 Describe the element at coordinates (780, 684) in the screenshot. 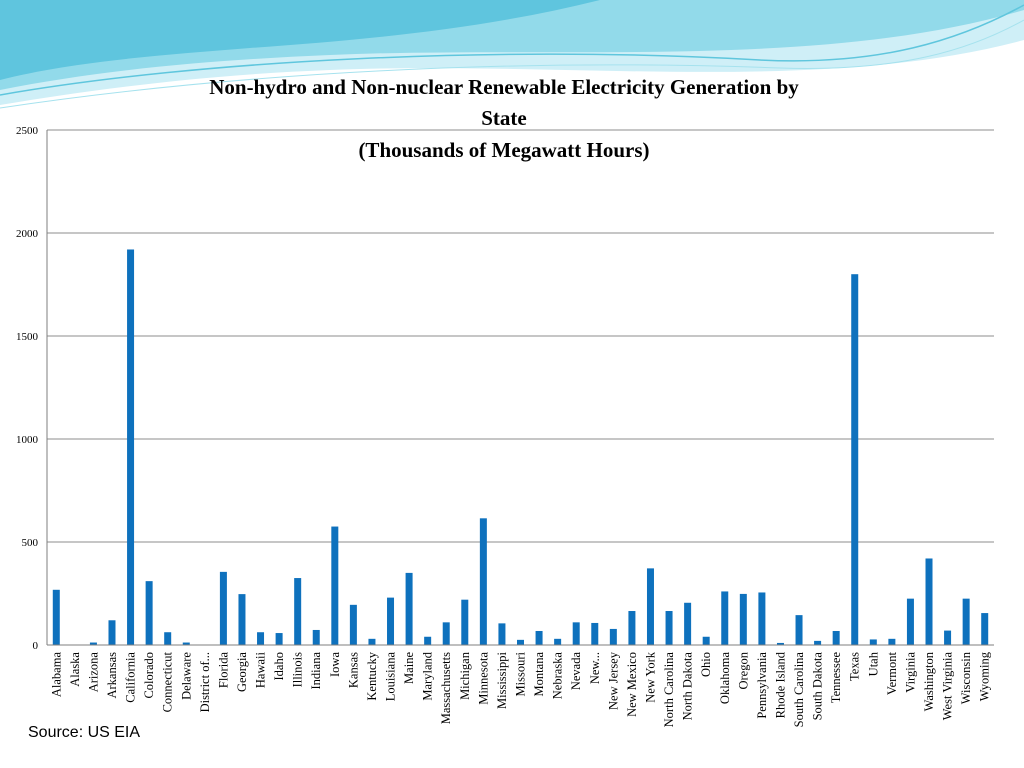

I see `x-tick-label: Rhode Island` at that location.